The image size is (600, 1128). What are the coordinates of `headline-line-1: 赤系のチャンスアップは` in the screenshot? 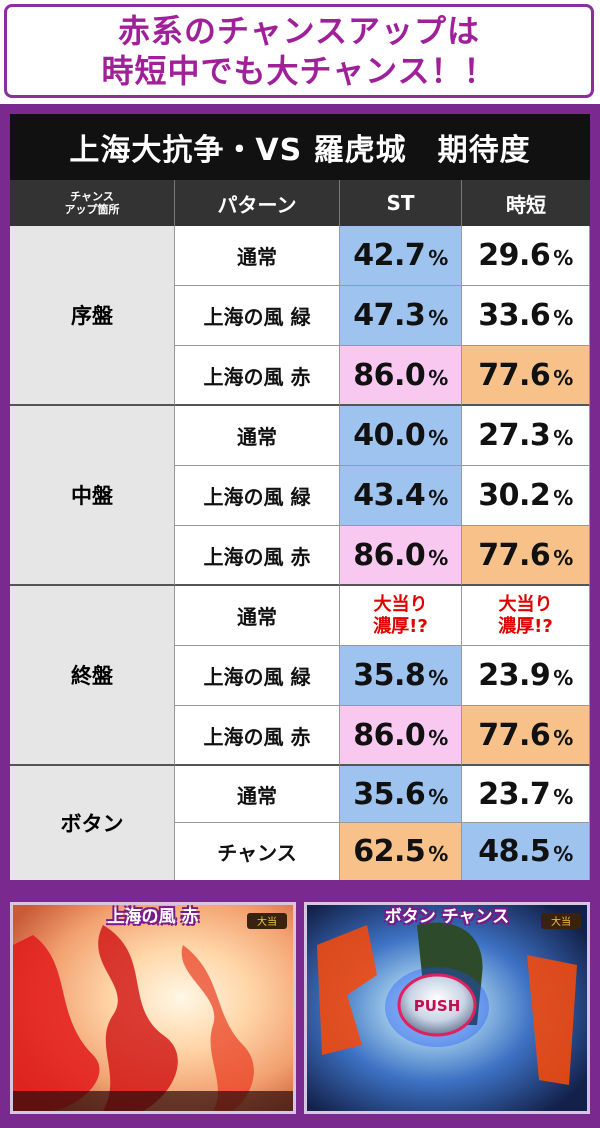 It's located at (299, 31).